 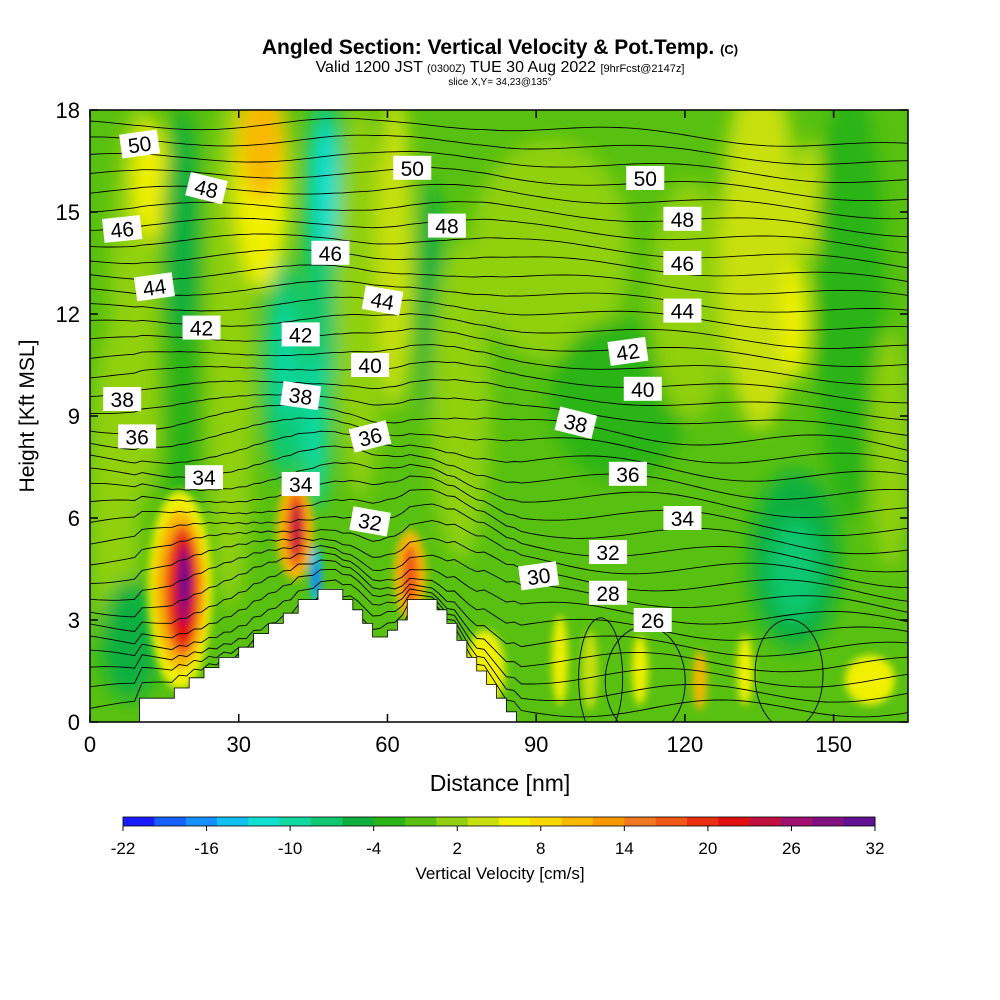 What do you see at coordinates (789, 670) in the screenshot?
I see `isentrope-cell` at bounding box center [789, 670].